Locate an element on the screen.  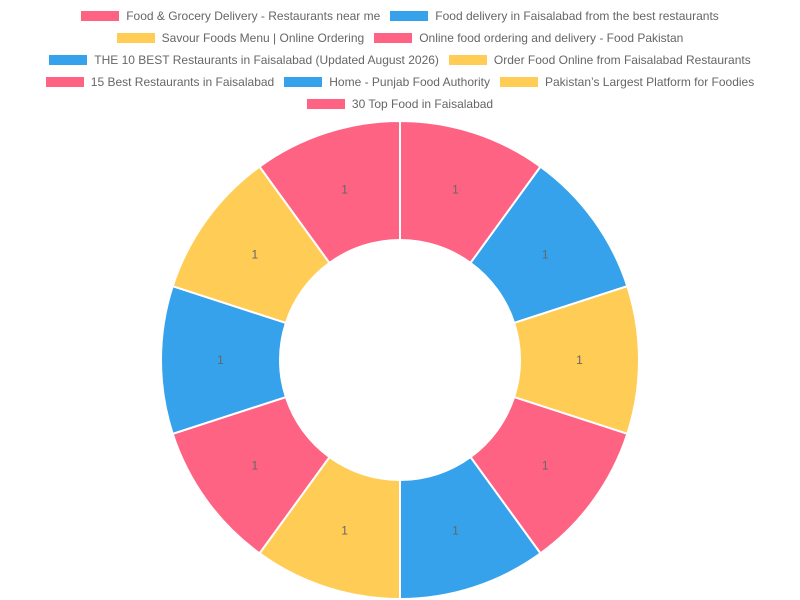
legend-label: Pakistan’s Largest Platform for Foodies is located at coordinates (650, 82).